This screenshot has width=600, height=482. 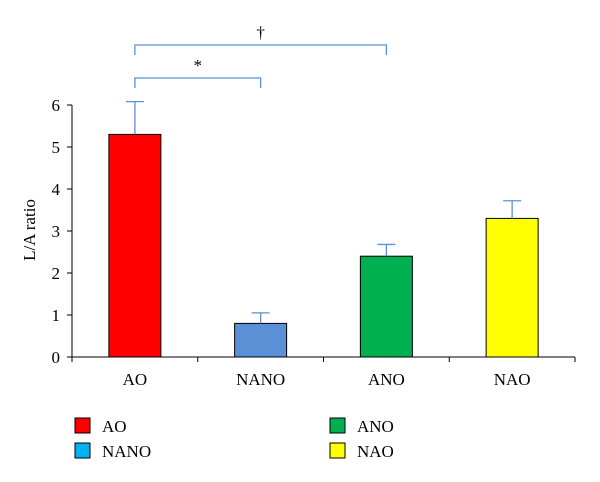 What do you see at coordinates (100, 426) in the screenshot?
I see `legend-item-ao: AO` at bounding box center [100, 426].